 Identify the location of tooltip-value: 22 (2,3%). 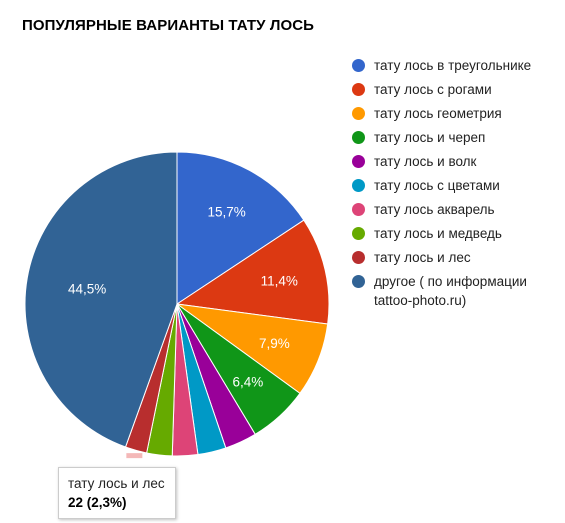
(97, 502).